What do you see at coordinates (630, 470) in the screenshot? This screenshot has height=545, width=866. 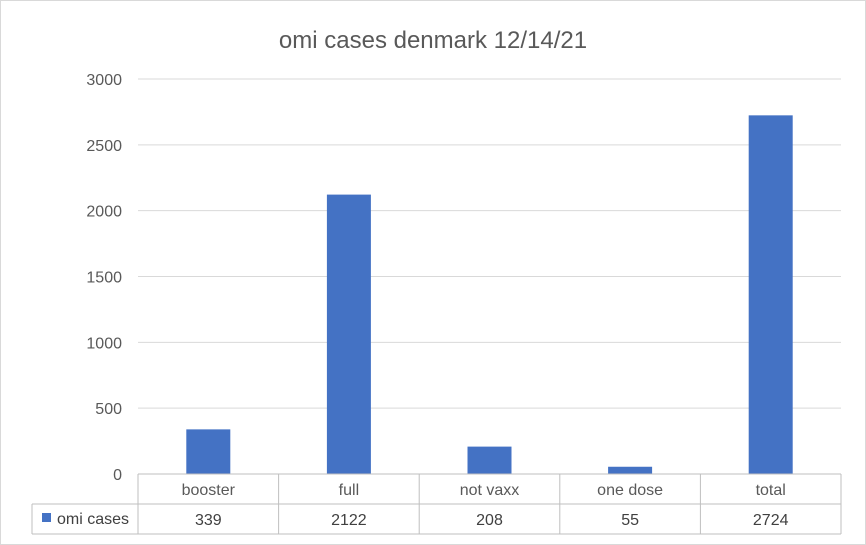 I see `bar-one-dose` at bounding box center [630, 470].